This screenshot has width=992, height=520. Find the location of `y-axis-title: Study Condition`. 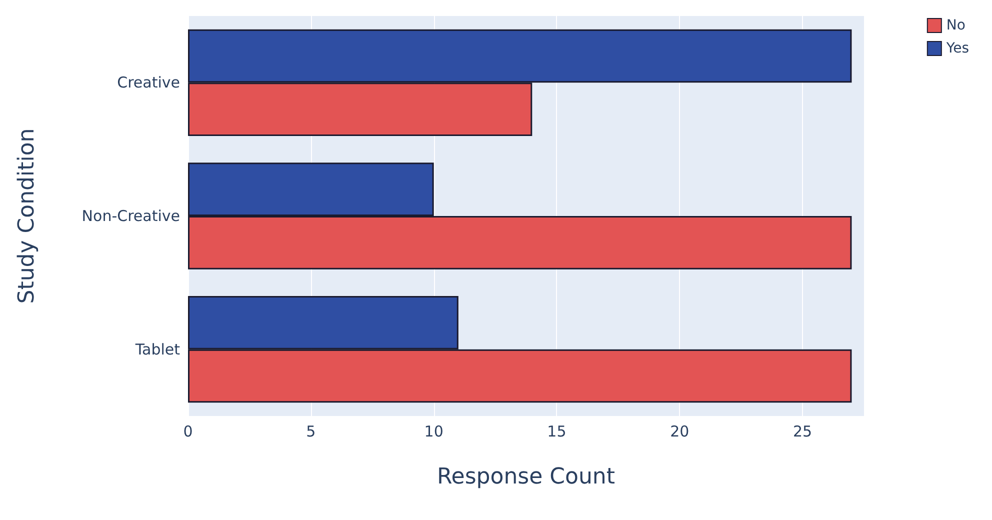

y-axis-title: Study Condition is located at coordinates (27, 216).